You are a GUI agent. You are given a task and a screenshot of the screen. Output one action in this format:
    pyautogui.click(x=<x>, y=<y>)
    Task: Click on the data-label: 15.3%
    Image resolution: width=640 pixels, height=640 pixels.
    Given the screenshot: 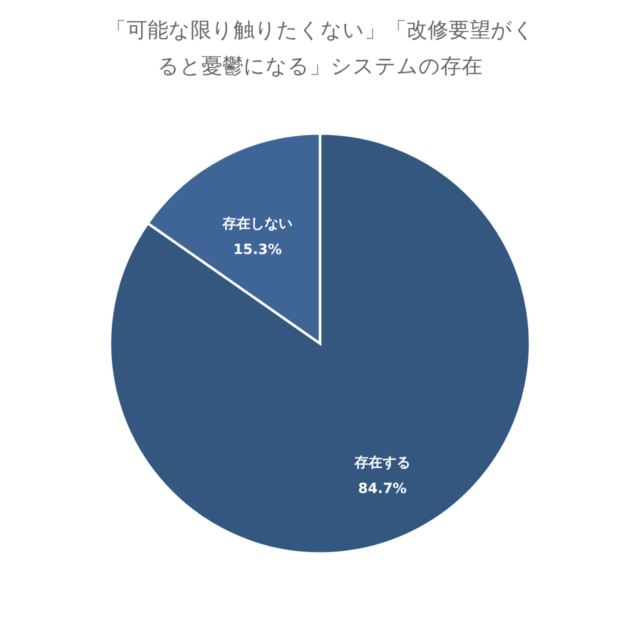 What is the action you would take?
    pyautogui.click(x=257, y=250)
    